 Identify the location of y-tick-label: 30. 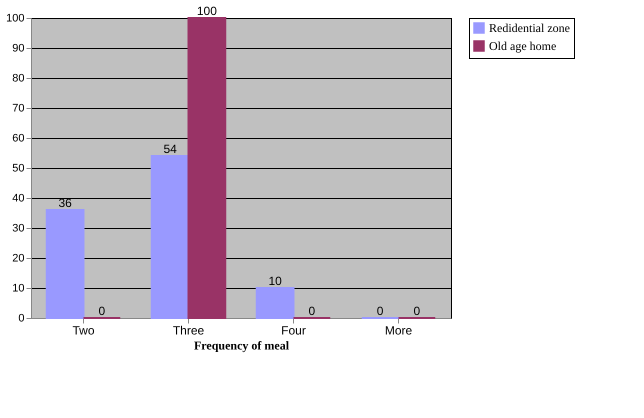
(18, 228).